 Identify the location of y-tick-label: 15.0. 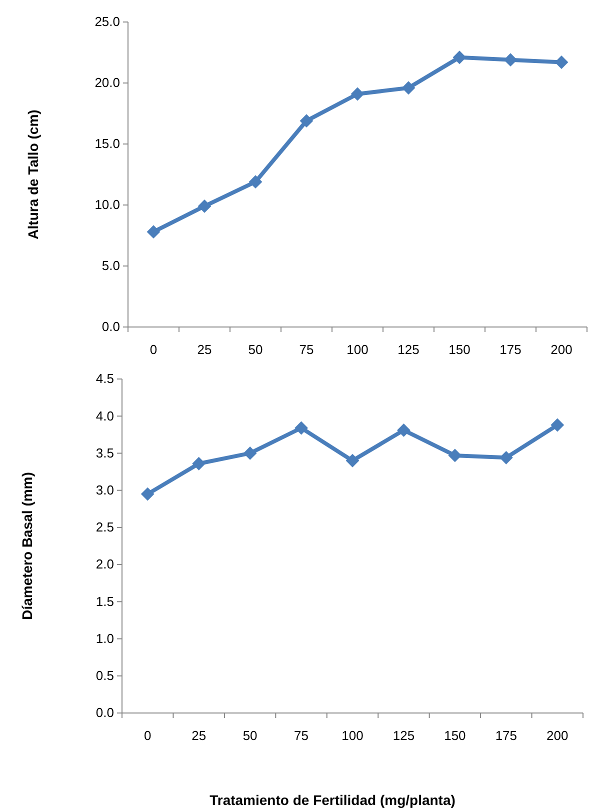
(107, 144).